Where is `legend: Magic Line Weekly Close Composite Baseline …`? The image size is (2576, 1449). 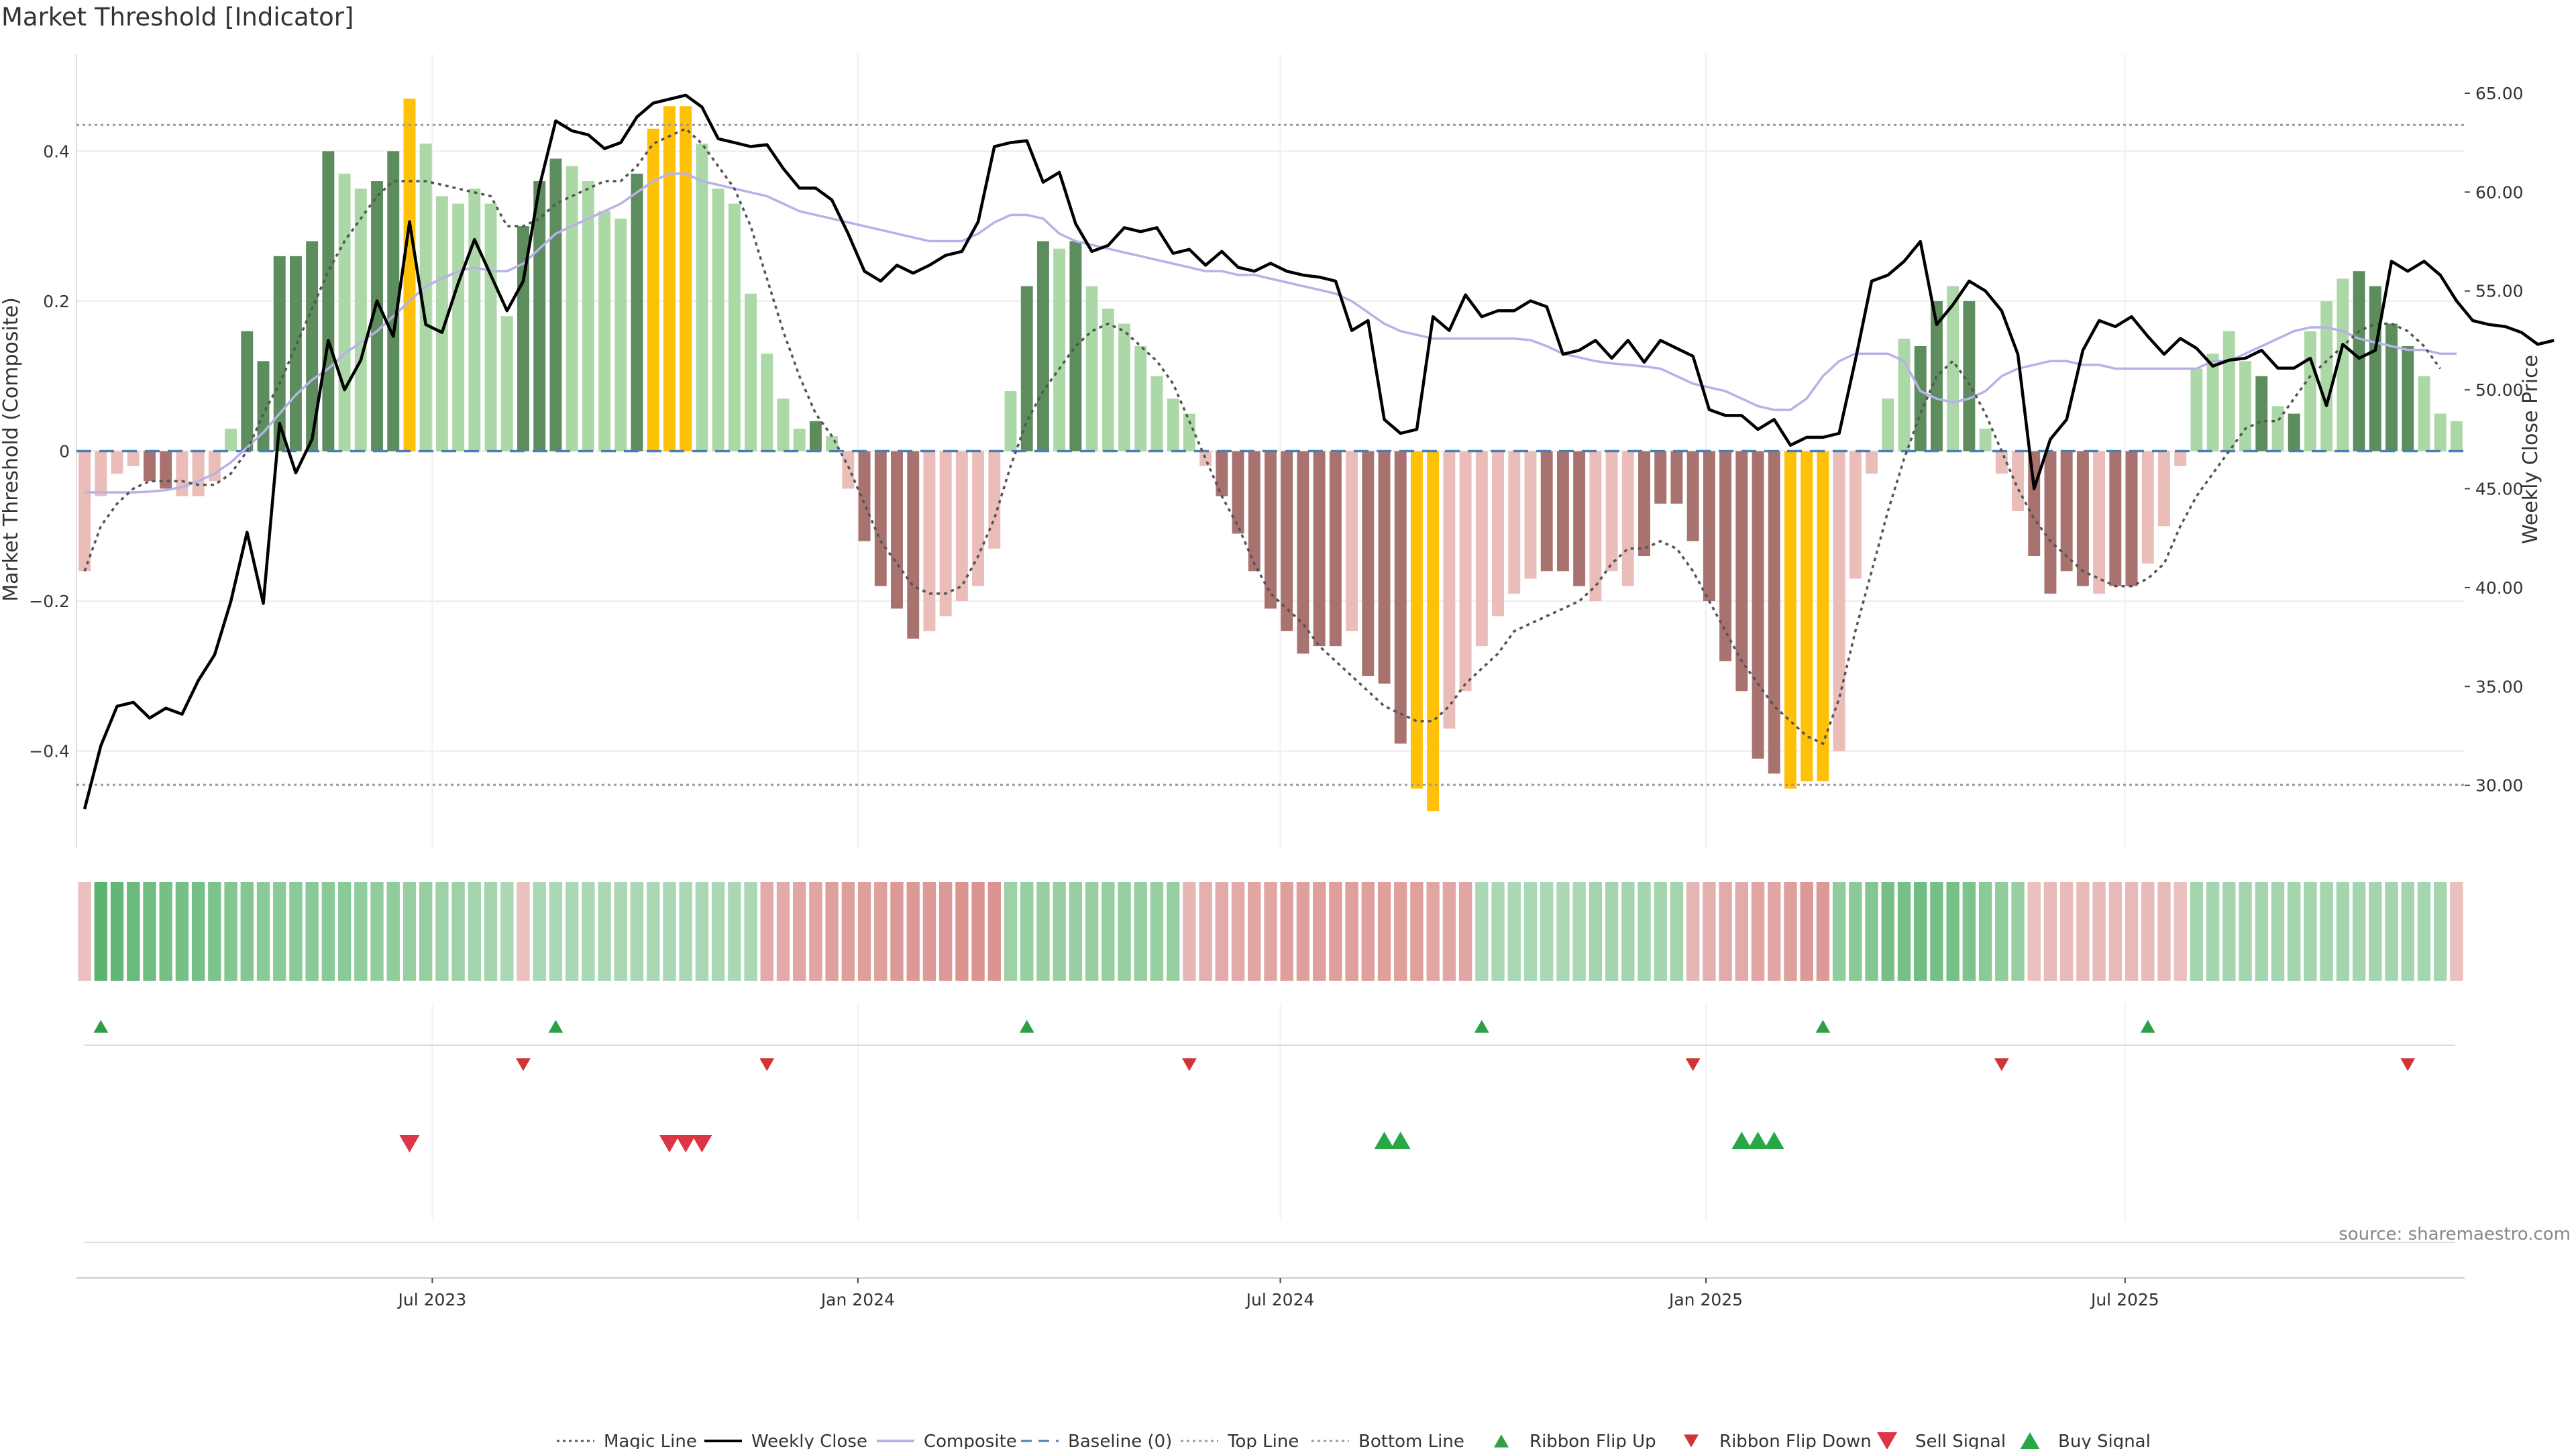 legend: Magic Line Weekly Close Composite Baseline … is located at coordinates (1354, 1440).